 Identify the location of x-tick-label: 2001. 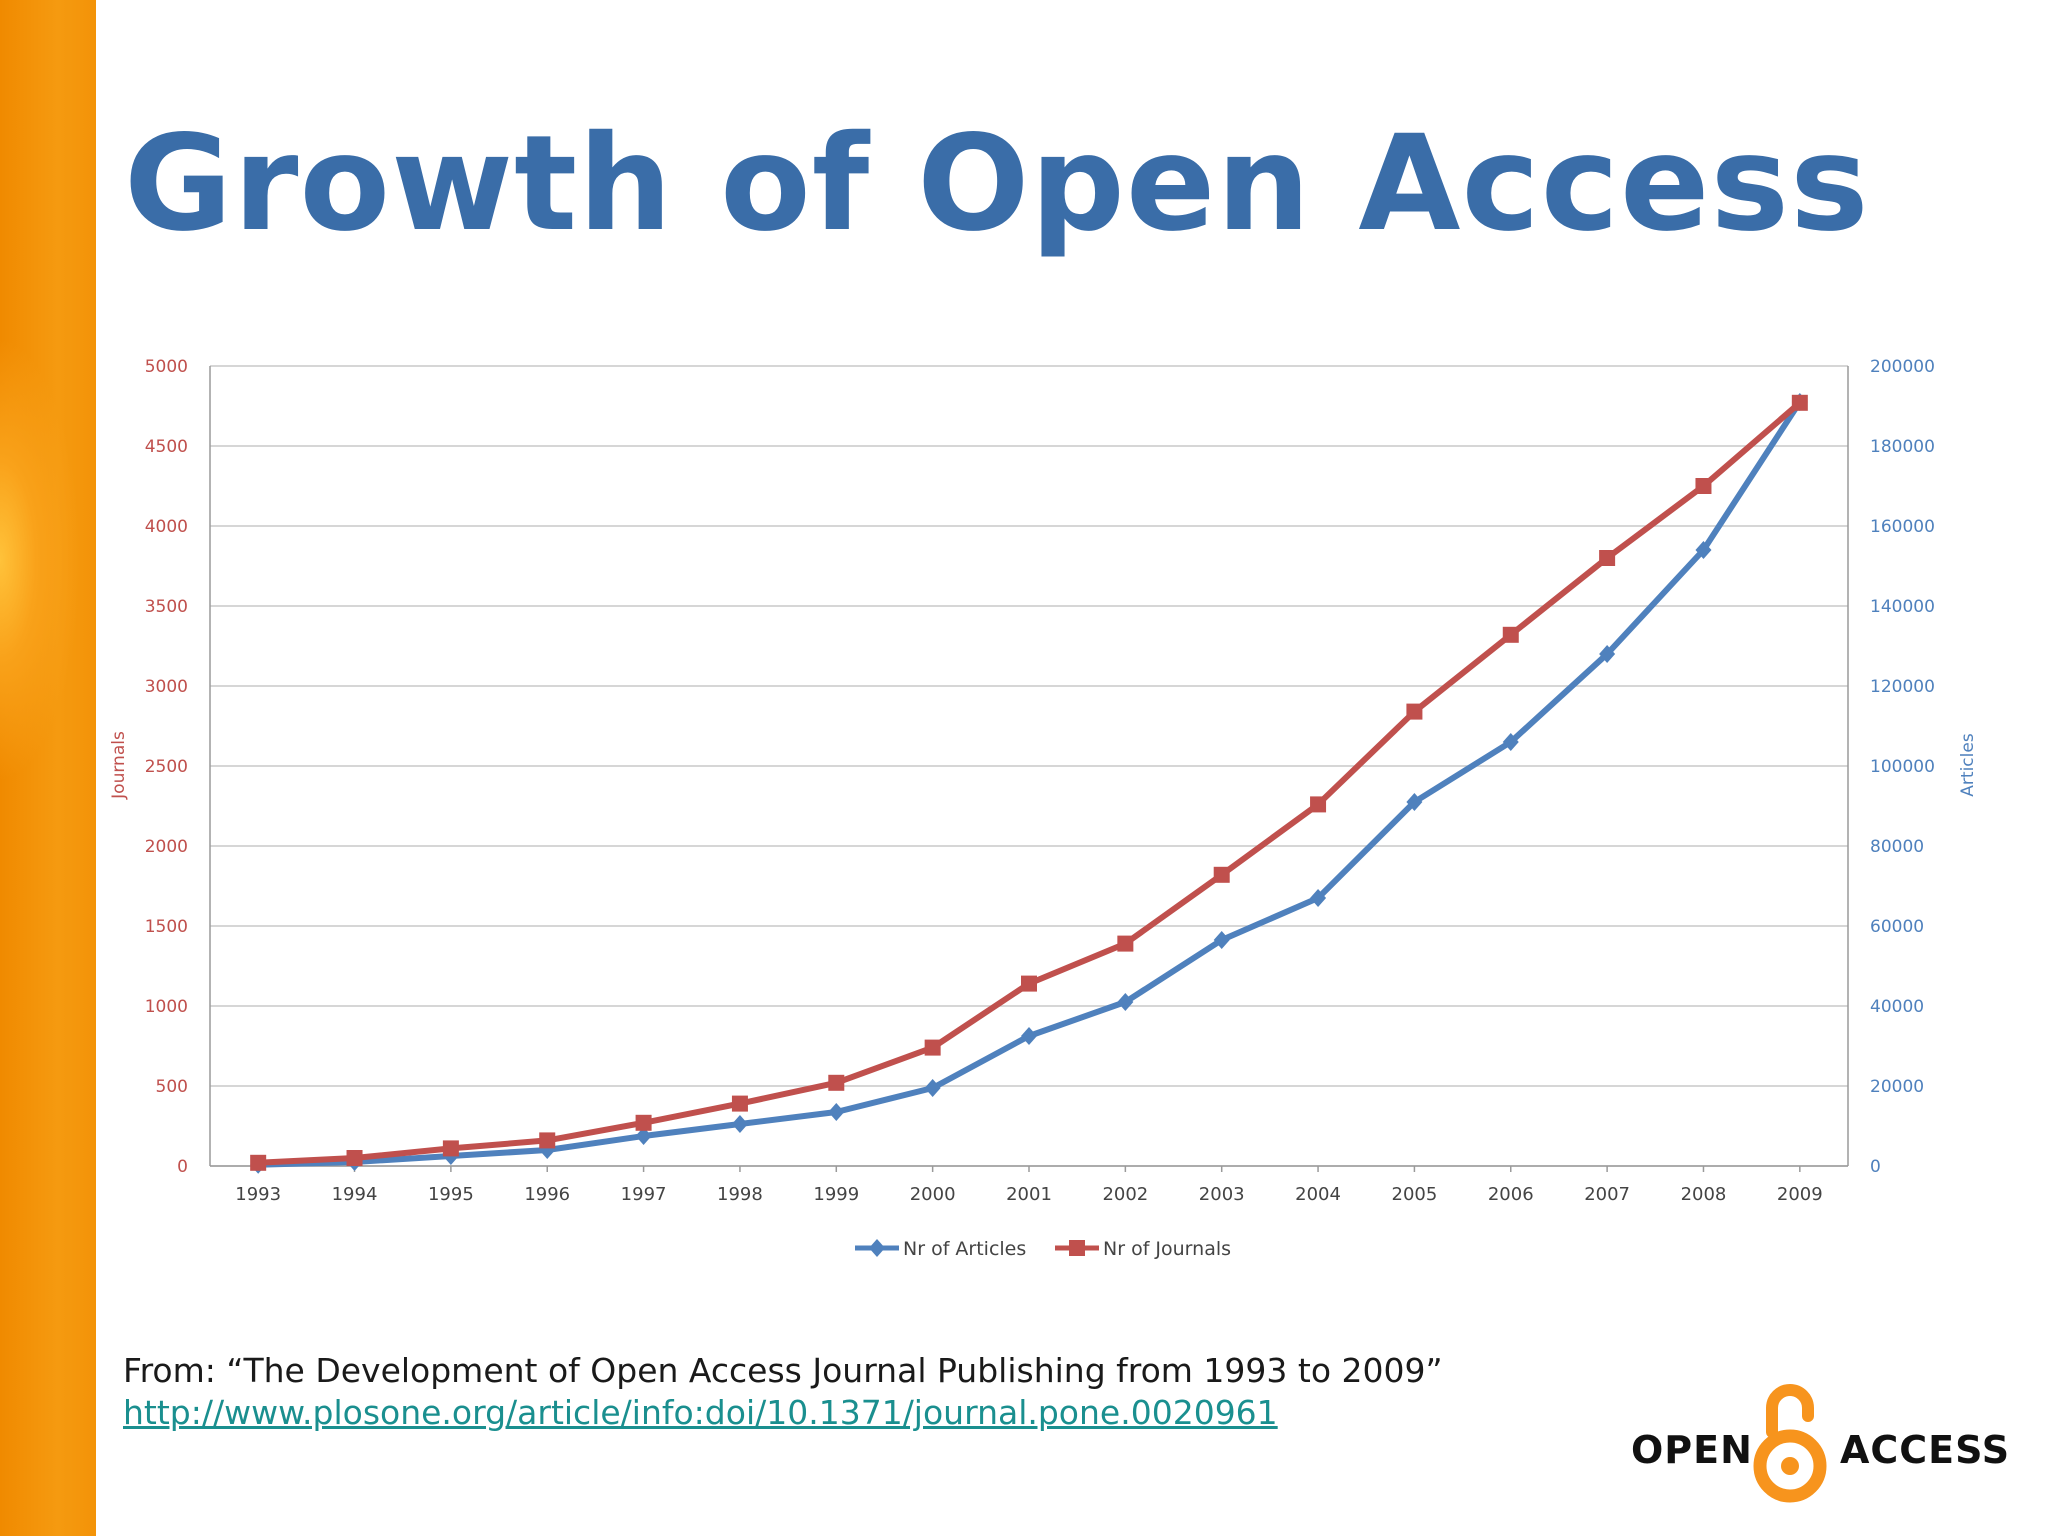
(1029, 1194).